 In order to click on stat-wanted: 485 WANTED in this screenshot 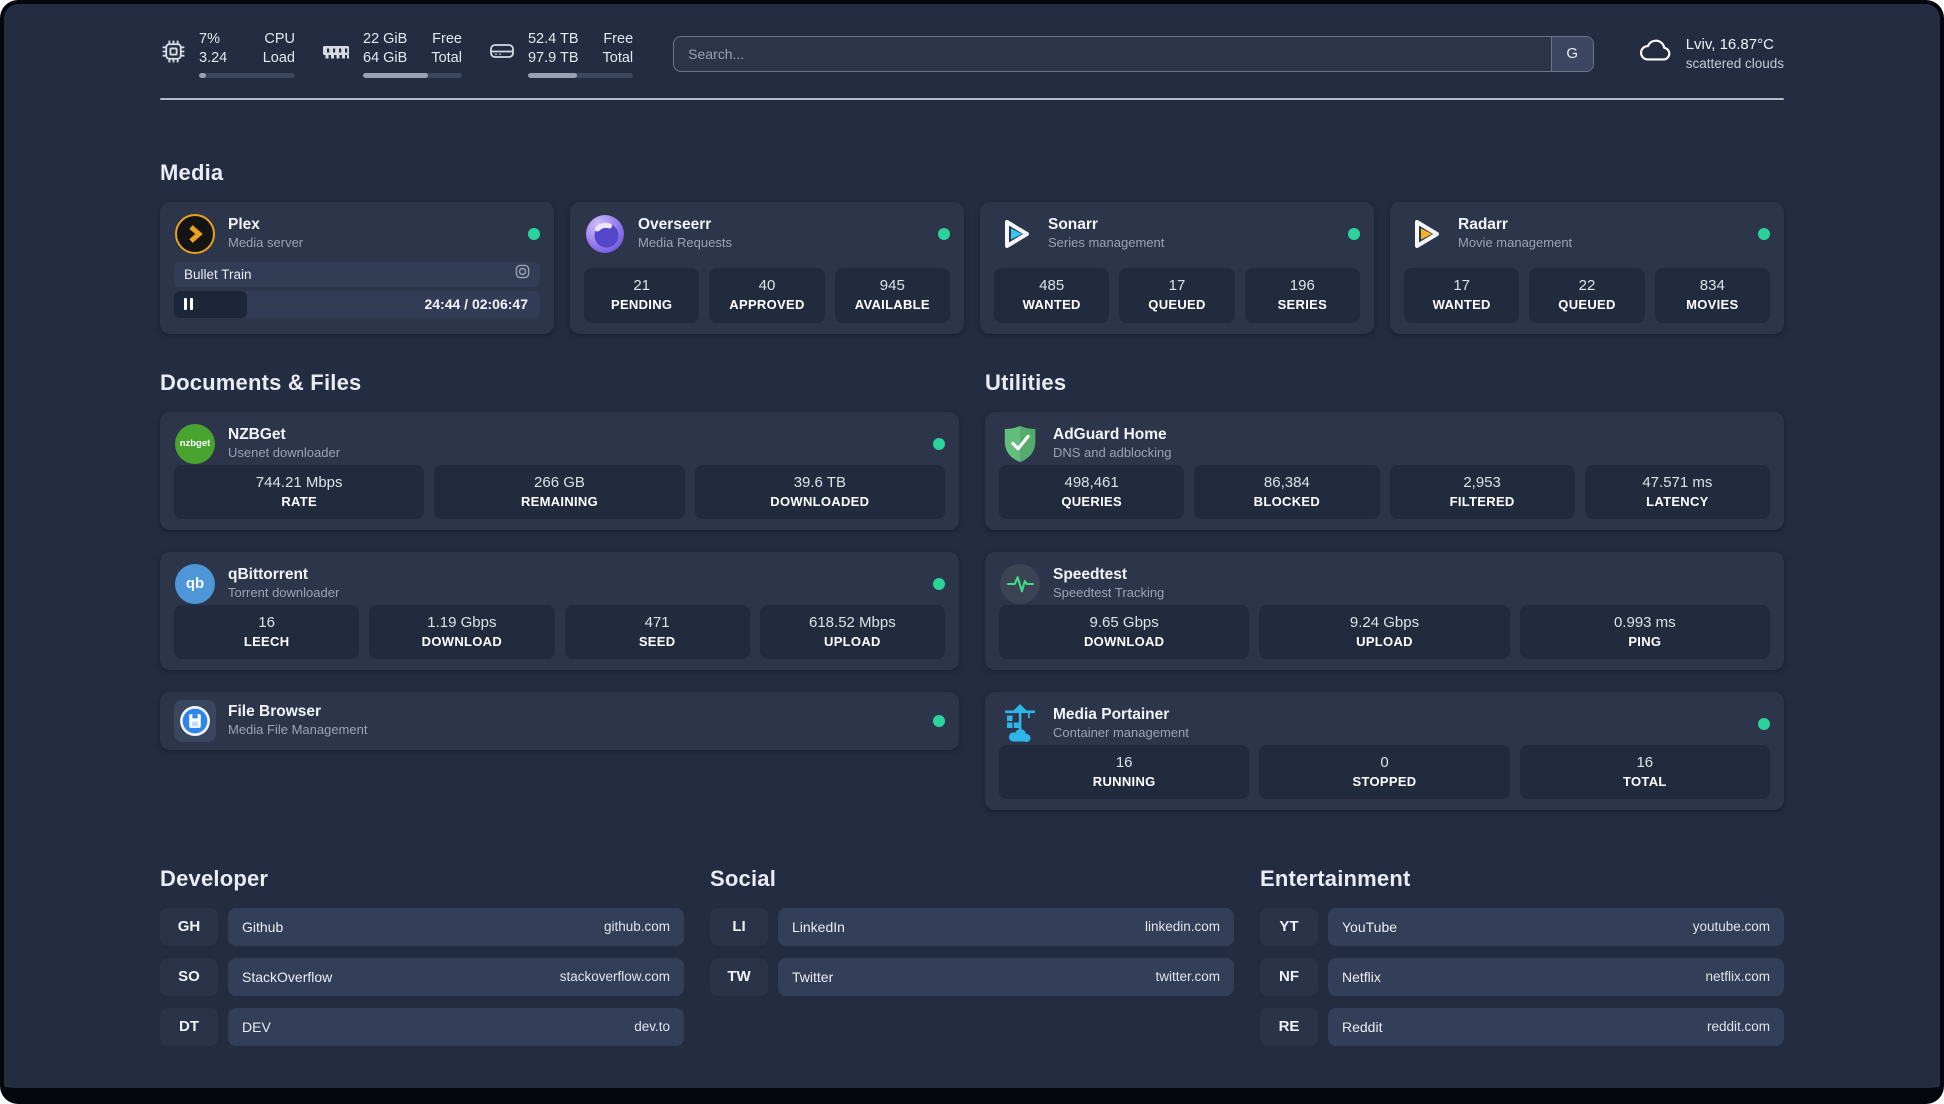, I will do `click(1052, 295)`.